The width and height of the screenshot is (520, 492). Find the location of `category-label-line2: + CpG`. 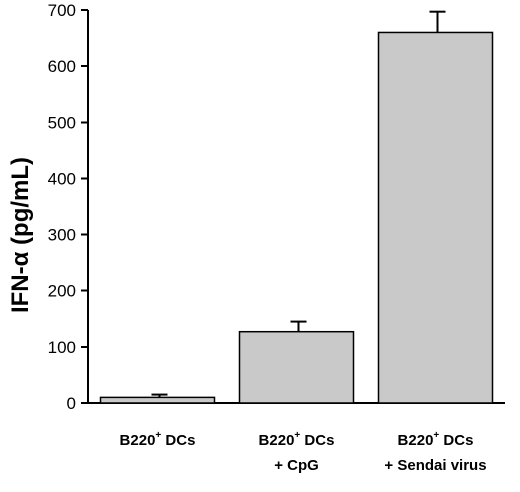

category-label-line2: + CpG is located at coordinates (296, 465).